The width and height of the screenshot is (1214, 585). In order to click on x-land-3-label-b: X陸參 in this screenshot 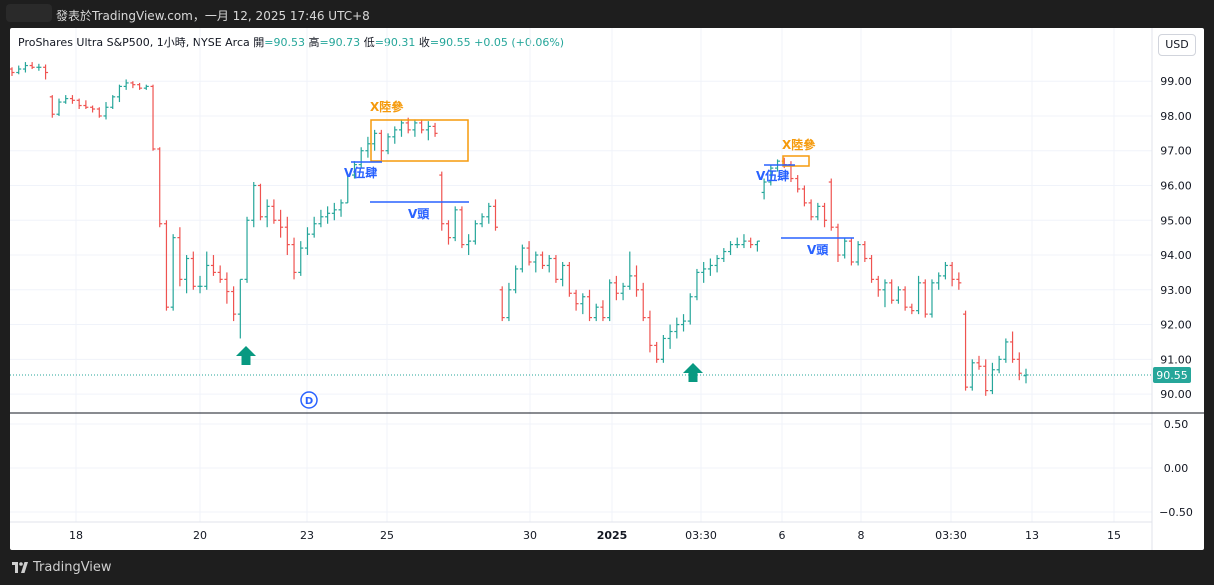, I will do `click(799, 144)`.